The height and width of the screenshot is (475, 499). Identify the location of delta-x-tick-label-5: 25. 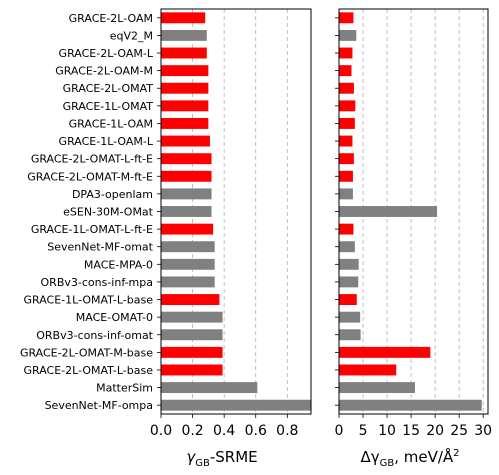
(459, 431).